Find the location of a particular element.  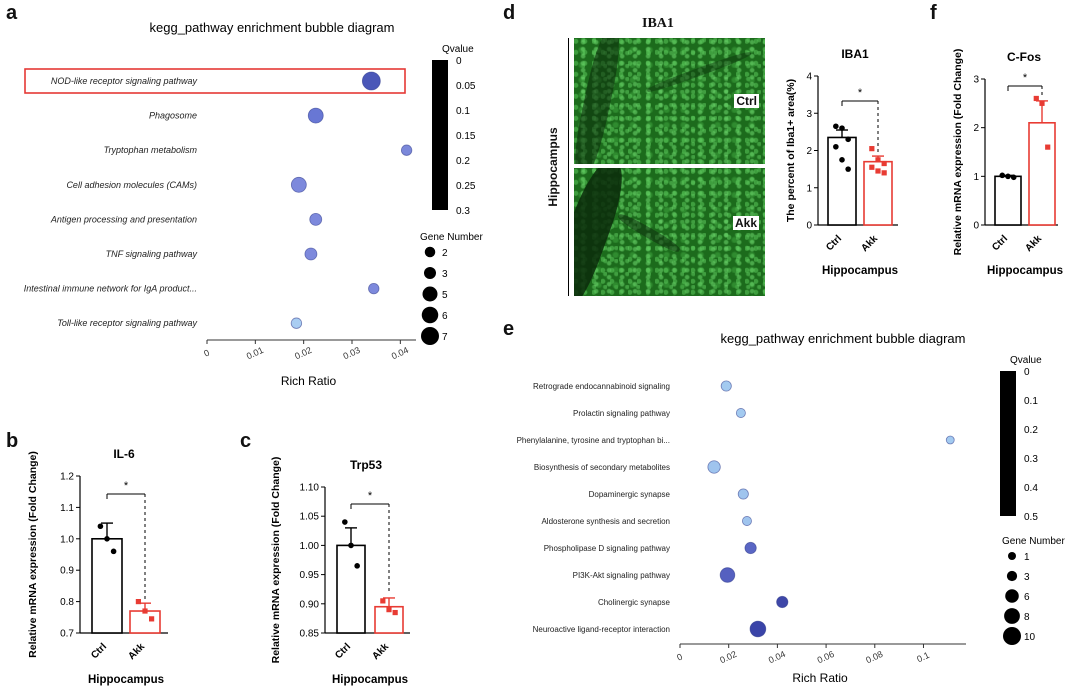

gene-number-legend-label: 8 is located at coordinates (1027, 617).